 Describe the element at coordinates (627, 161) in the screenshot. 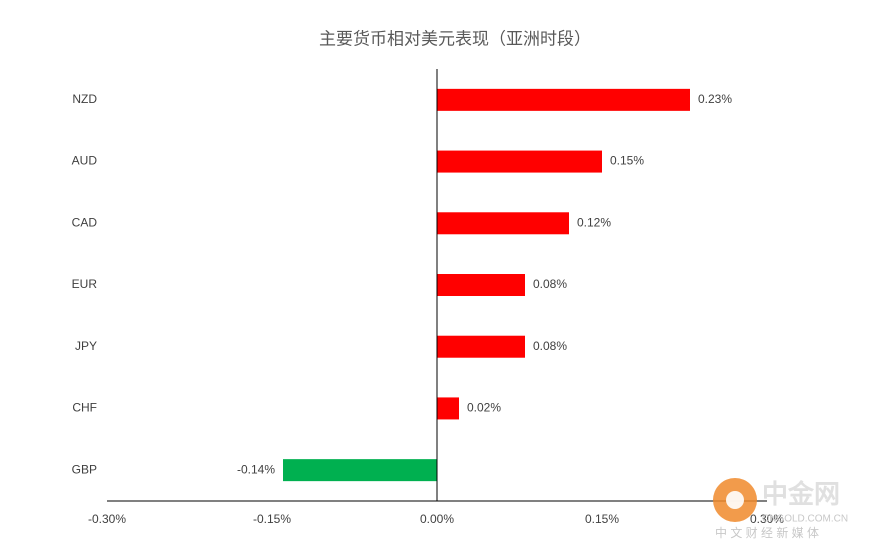

I see `value-label: 0.15%` at that location.